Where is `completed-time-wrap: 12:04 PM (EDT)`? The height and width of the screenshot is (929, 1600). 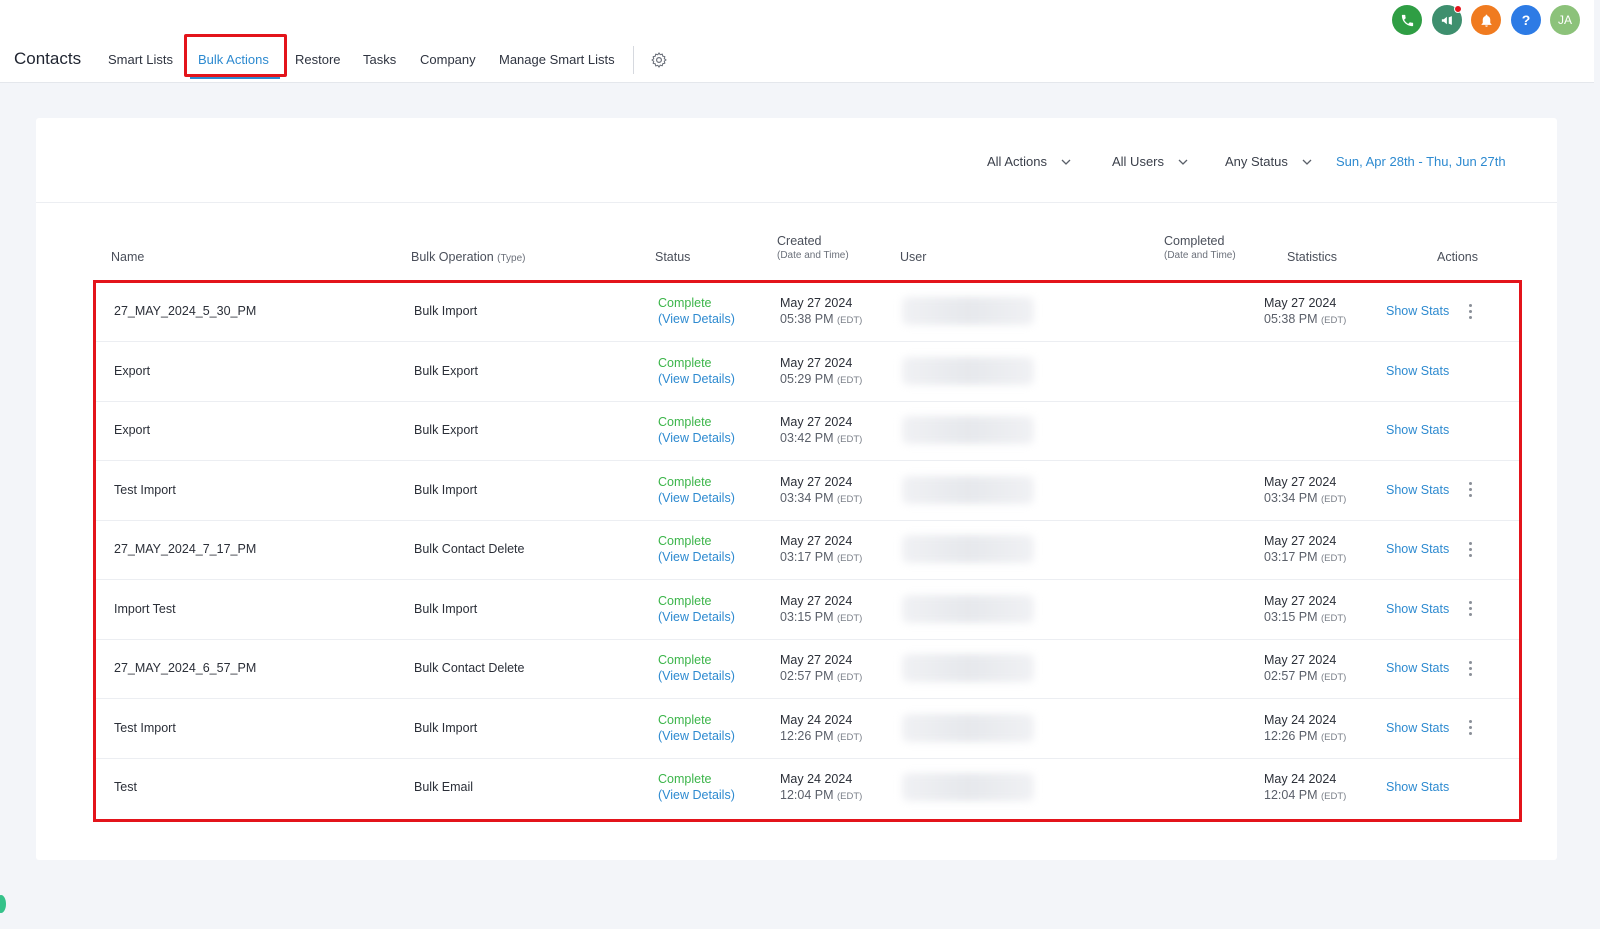
completed-time-wrap: 12:04 PM (EDT) is located at coordinates (1305, 796).